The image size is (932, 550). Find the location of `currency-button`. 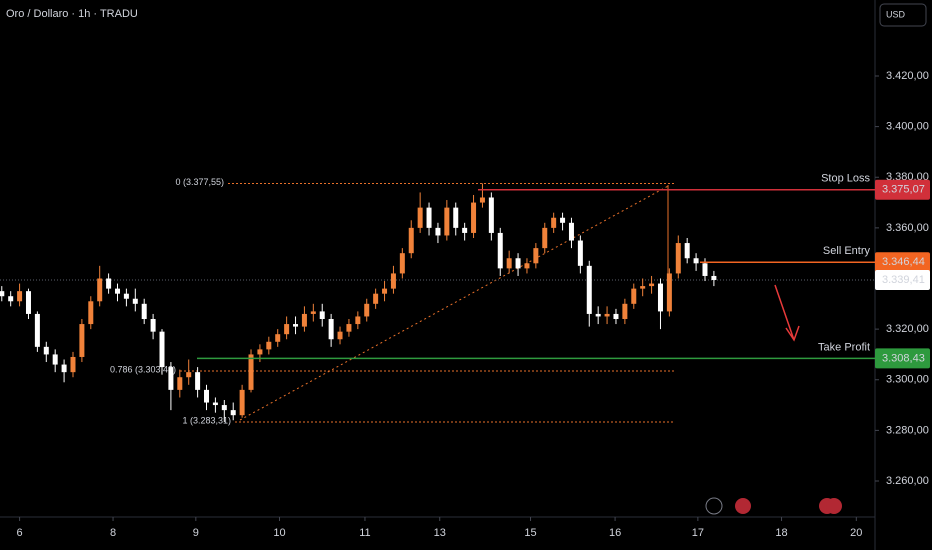

currency-button is located at coordinates (903, 15).